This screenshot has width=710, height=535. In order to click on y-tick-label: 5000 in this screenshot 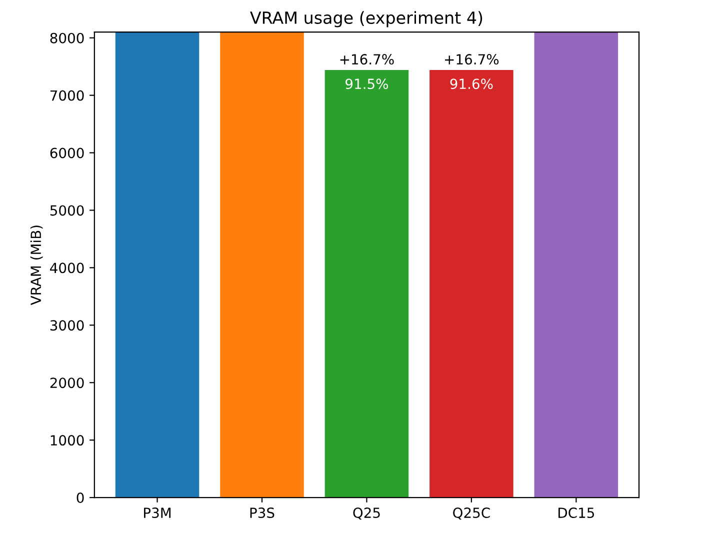, I will do `click(67, 210)`.